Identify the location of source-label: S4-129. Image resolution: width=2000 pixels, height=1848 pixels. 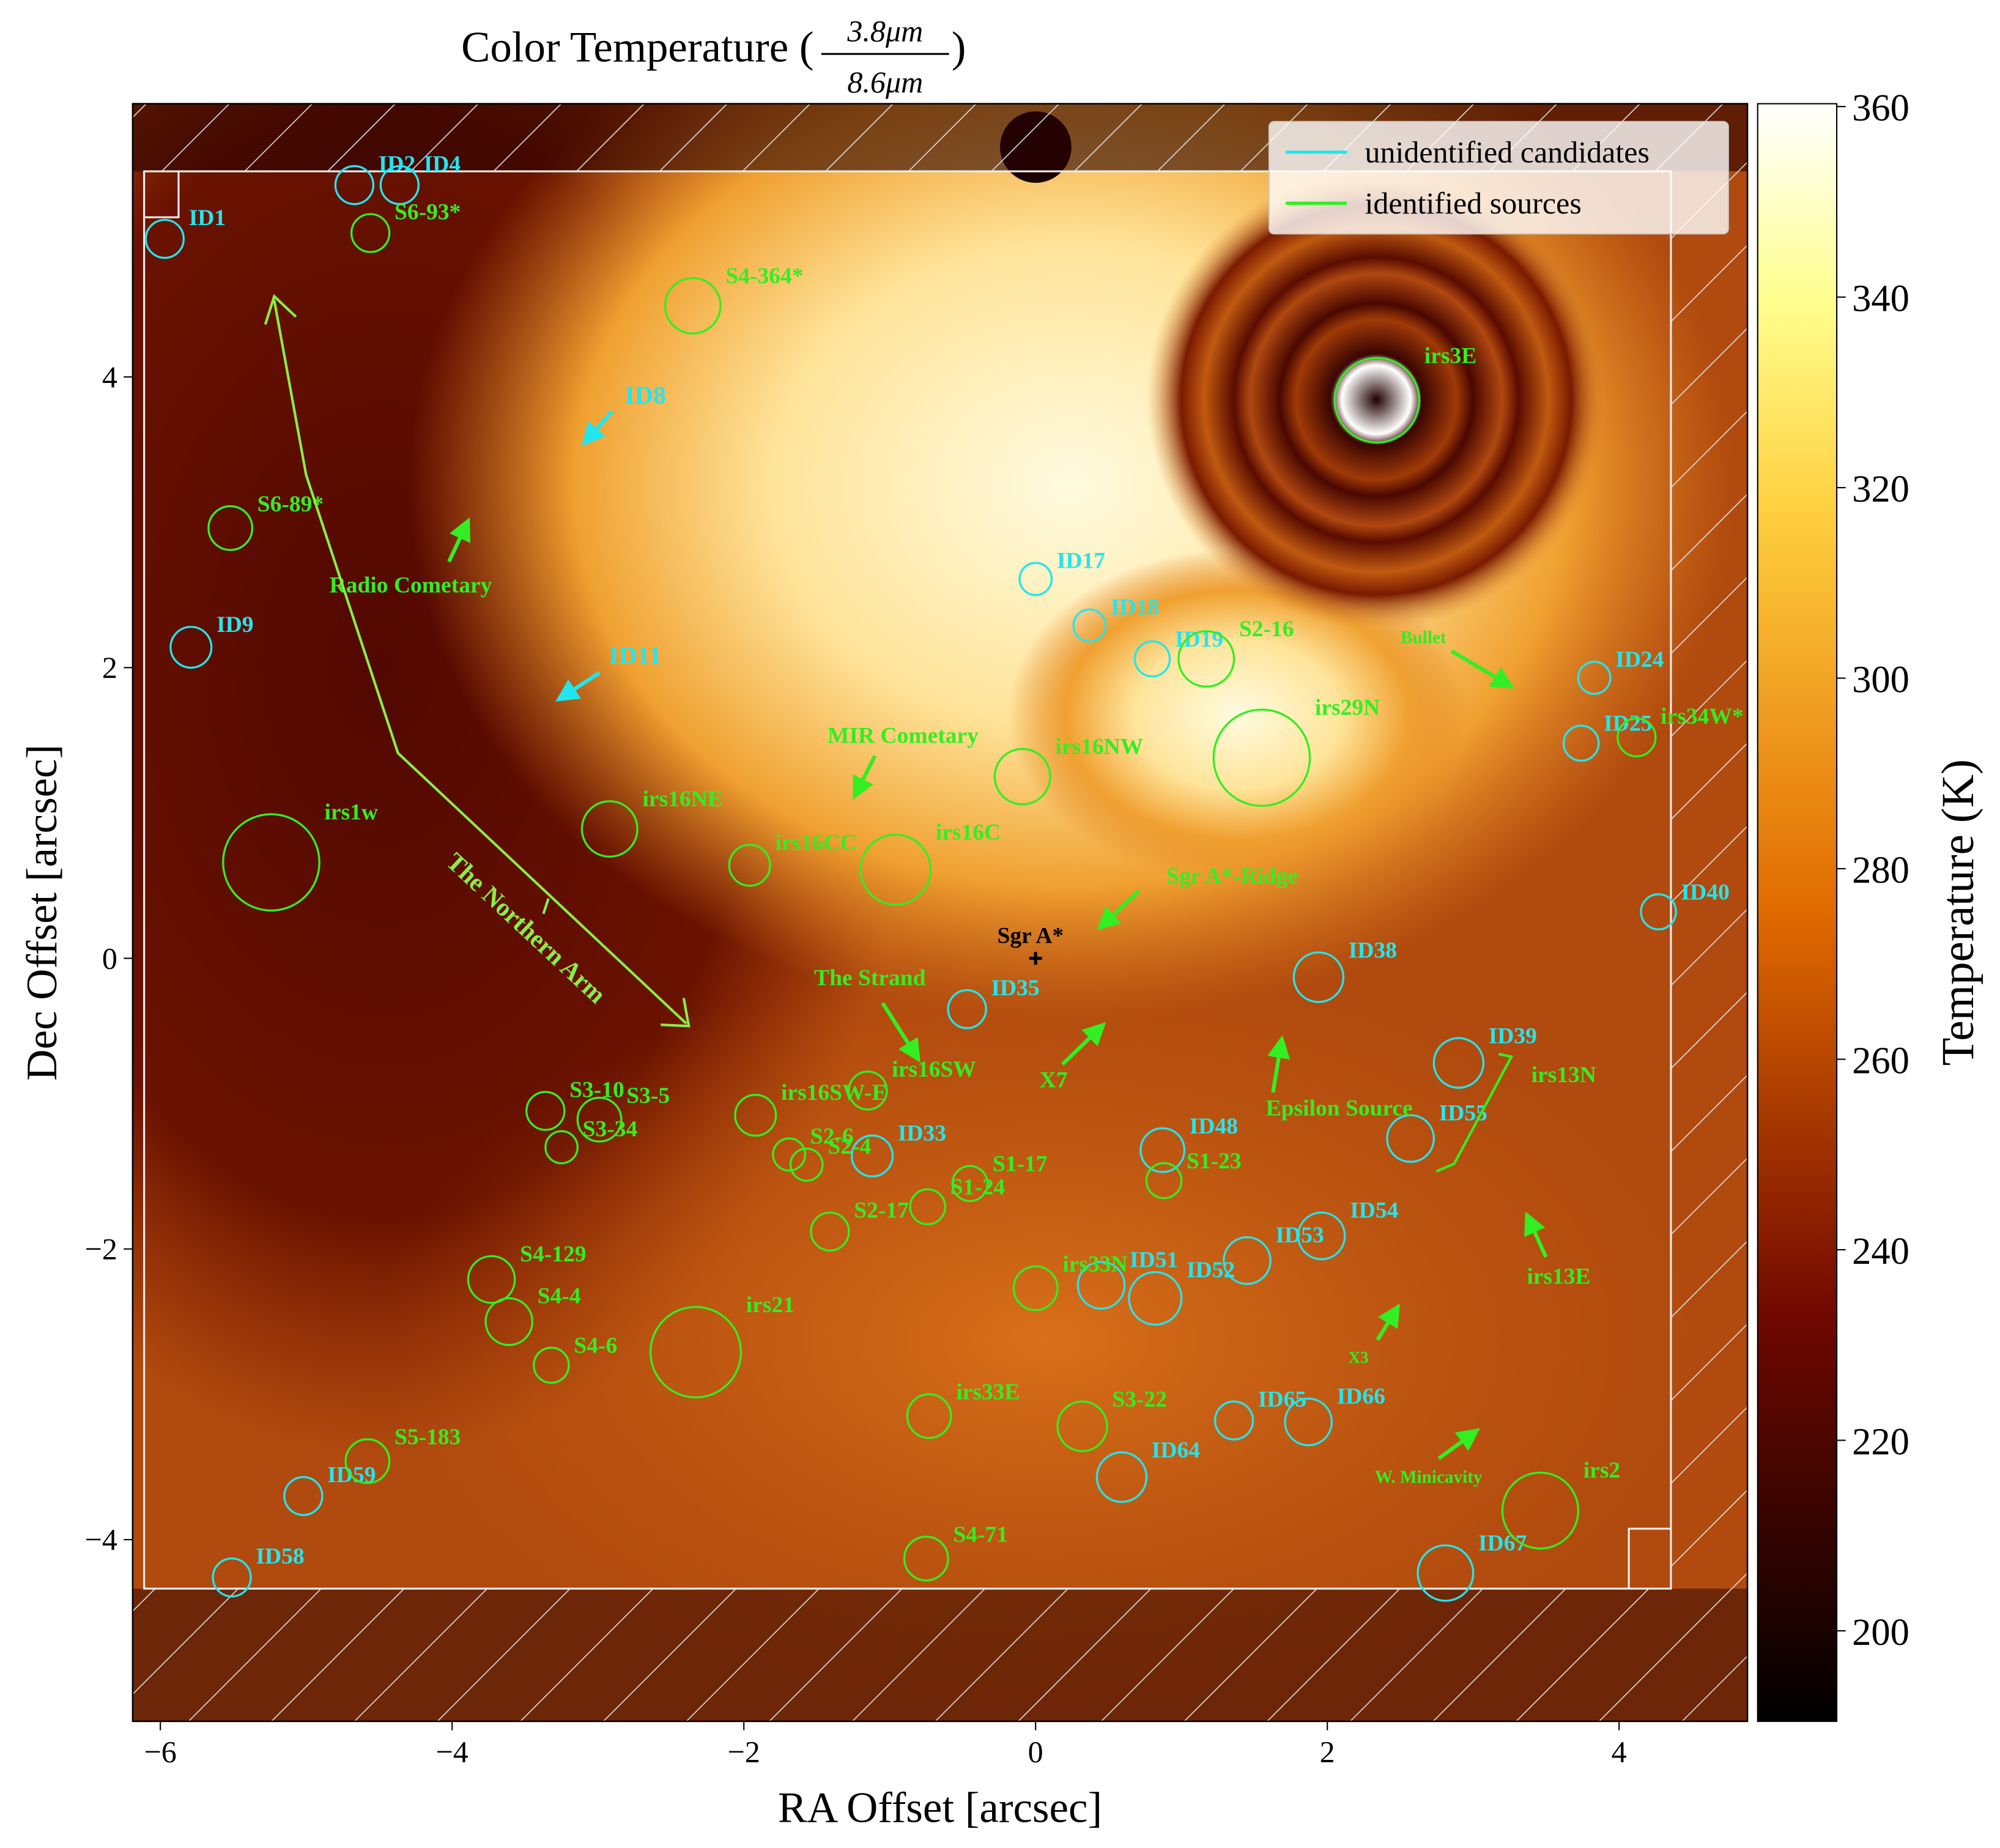
(553, 1254).